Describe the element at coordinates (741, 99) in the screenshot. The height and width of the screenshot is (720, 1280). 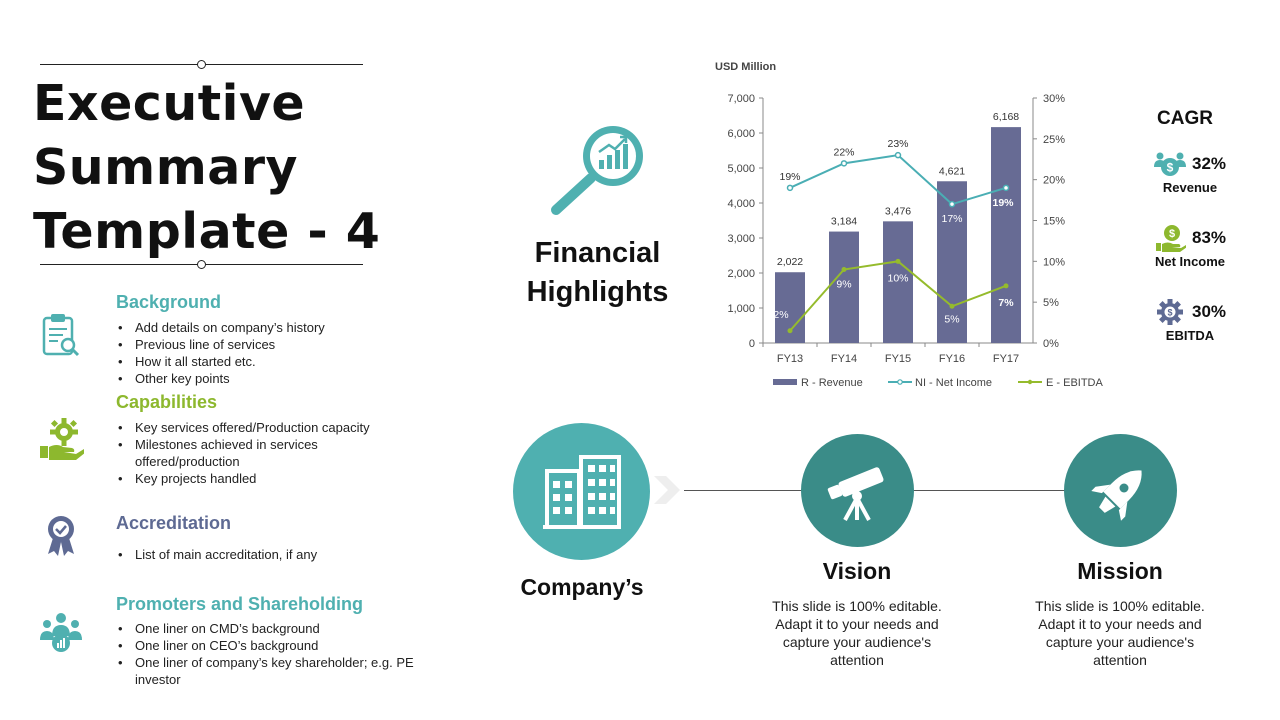
I see `y-tick-label: 7,000` at that location.